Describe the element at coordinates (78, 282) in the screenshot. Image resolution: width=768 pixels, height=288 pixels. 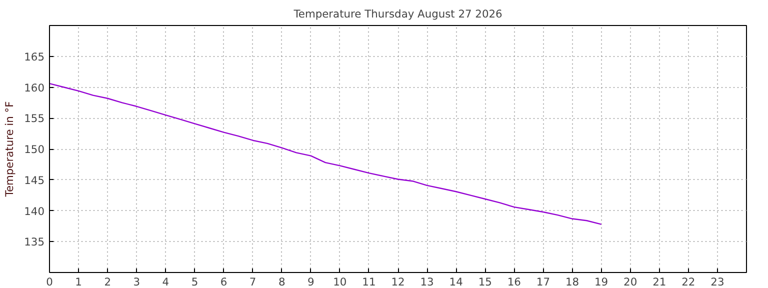
I see `x-tick-label: 1` at that location.